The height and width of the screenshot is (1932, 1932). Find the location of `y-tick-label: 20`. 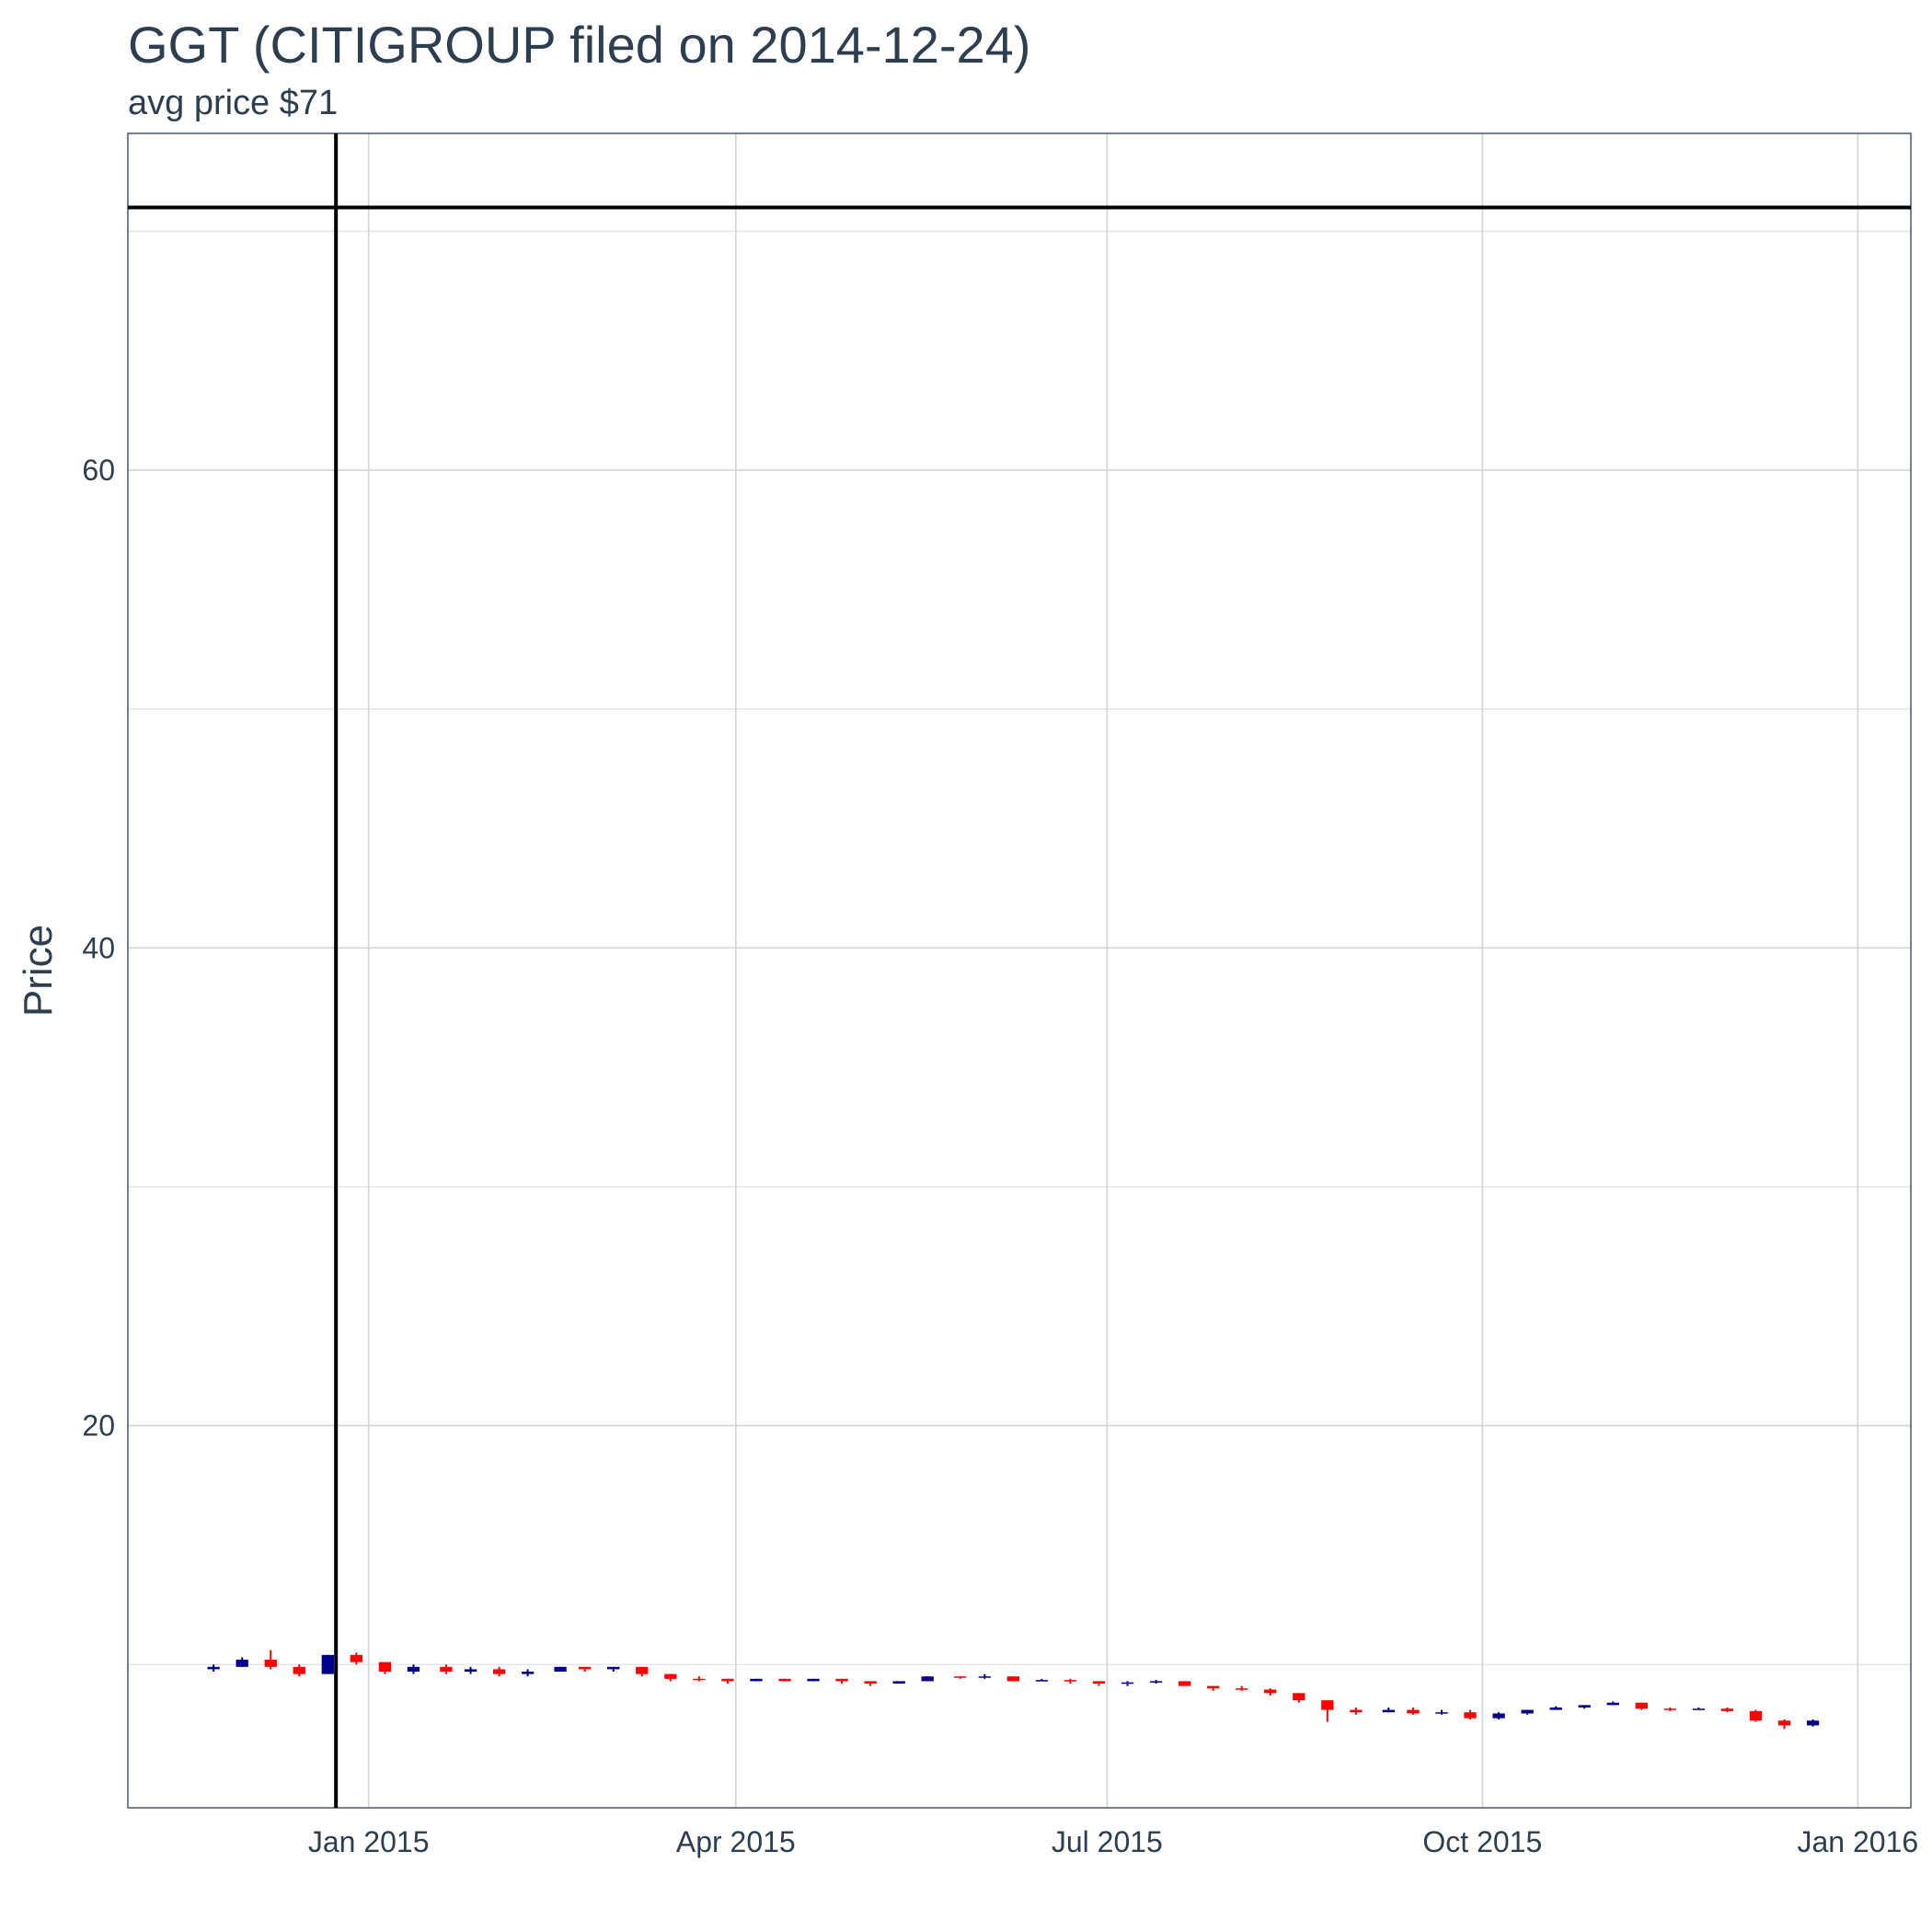

y-tick-label: 20 is located at coordinates (98, 1426).